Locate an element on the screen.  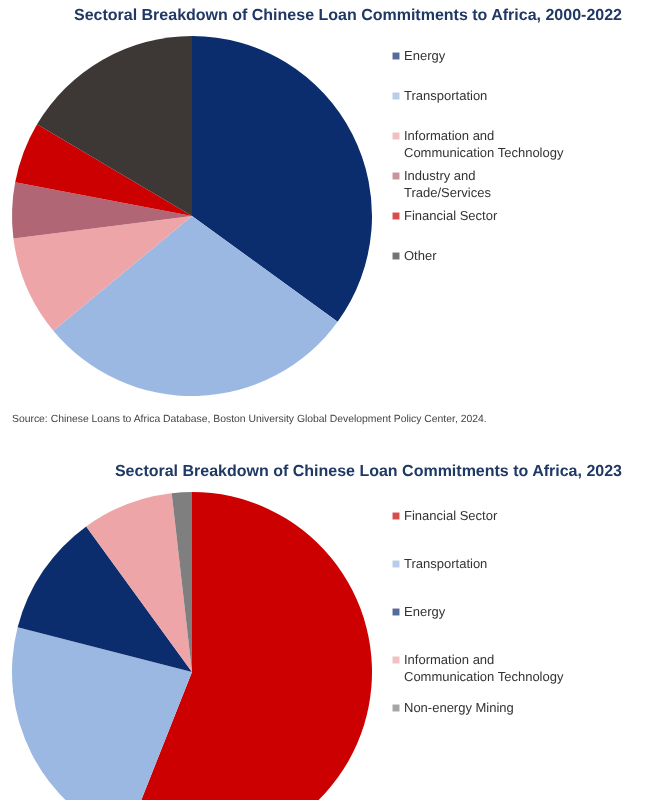
chart-title: Sectoral Breakdown of Chinese Loan Commitments to Africa, 2023 is located at coordinates (369, 471).